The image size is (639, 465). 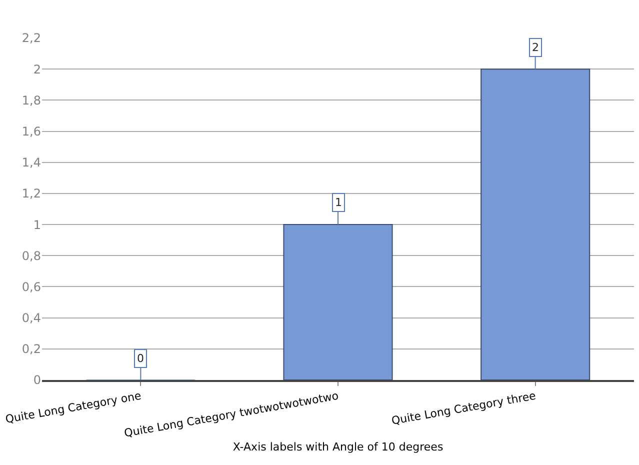 I want to click on y-tick-label: 1,2, so click(x=31, y=193).